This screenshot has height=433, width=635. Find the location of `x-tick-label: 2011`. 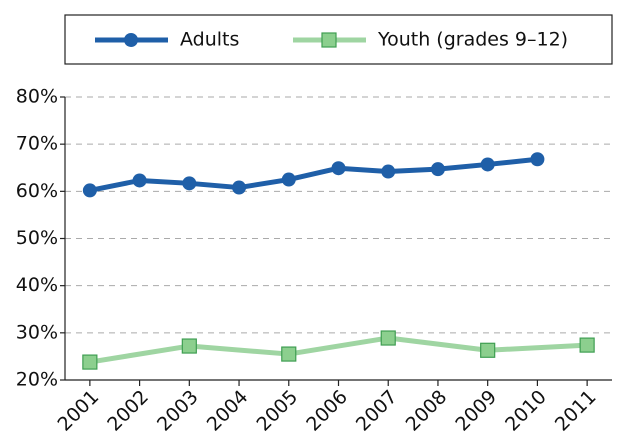

x-tick-label: 2011 is located at coordinates (576, 409).